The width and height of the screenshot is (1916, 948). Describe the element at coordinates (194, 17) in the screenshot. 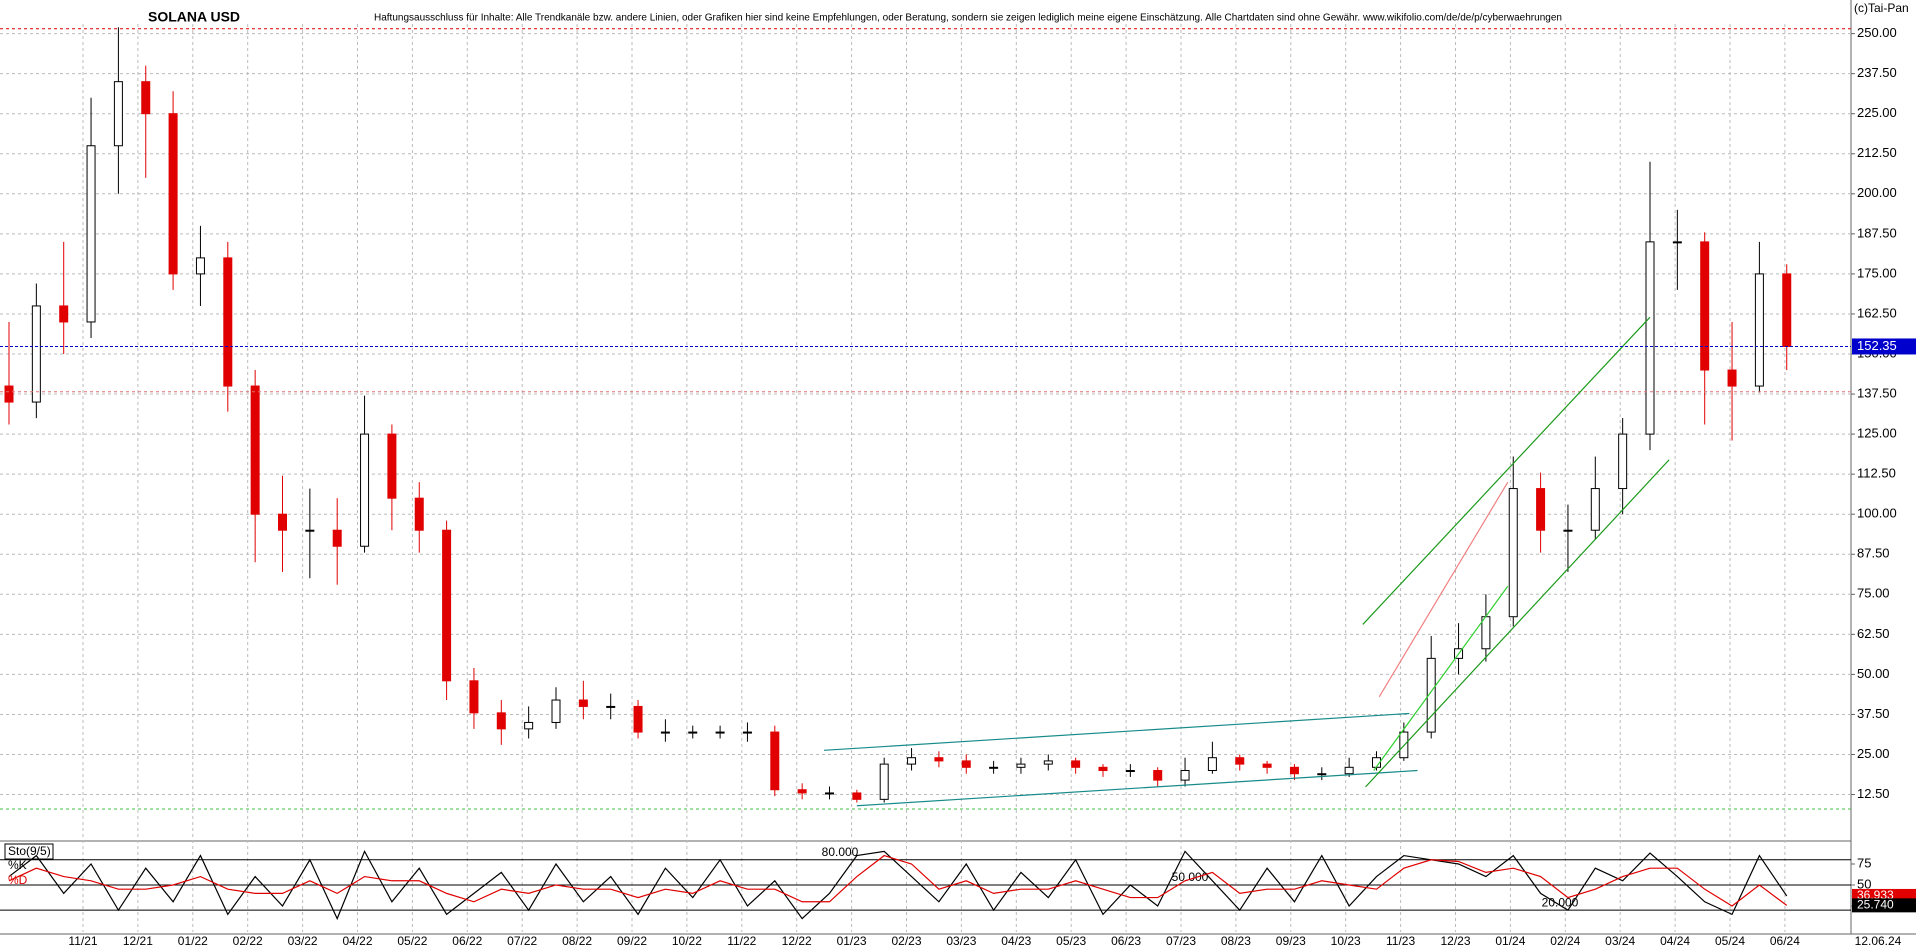

I see `chart-title: SOLANA USD` at that location.